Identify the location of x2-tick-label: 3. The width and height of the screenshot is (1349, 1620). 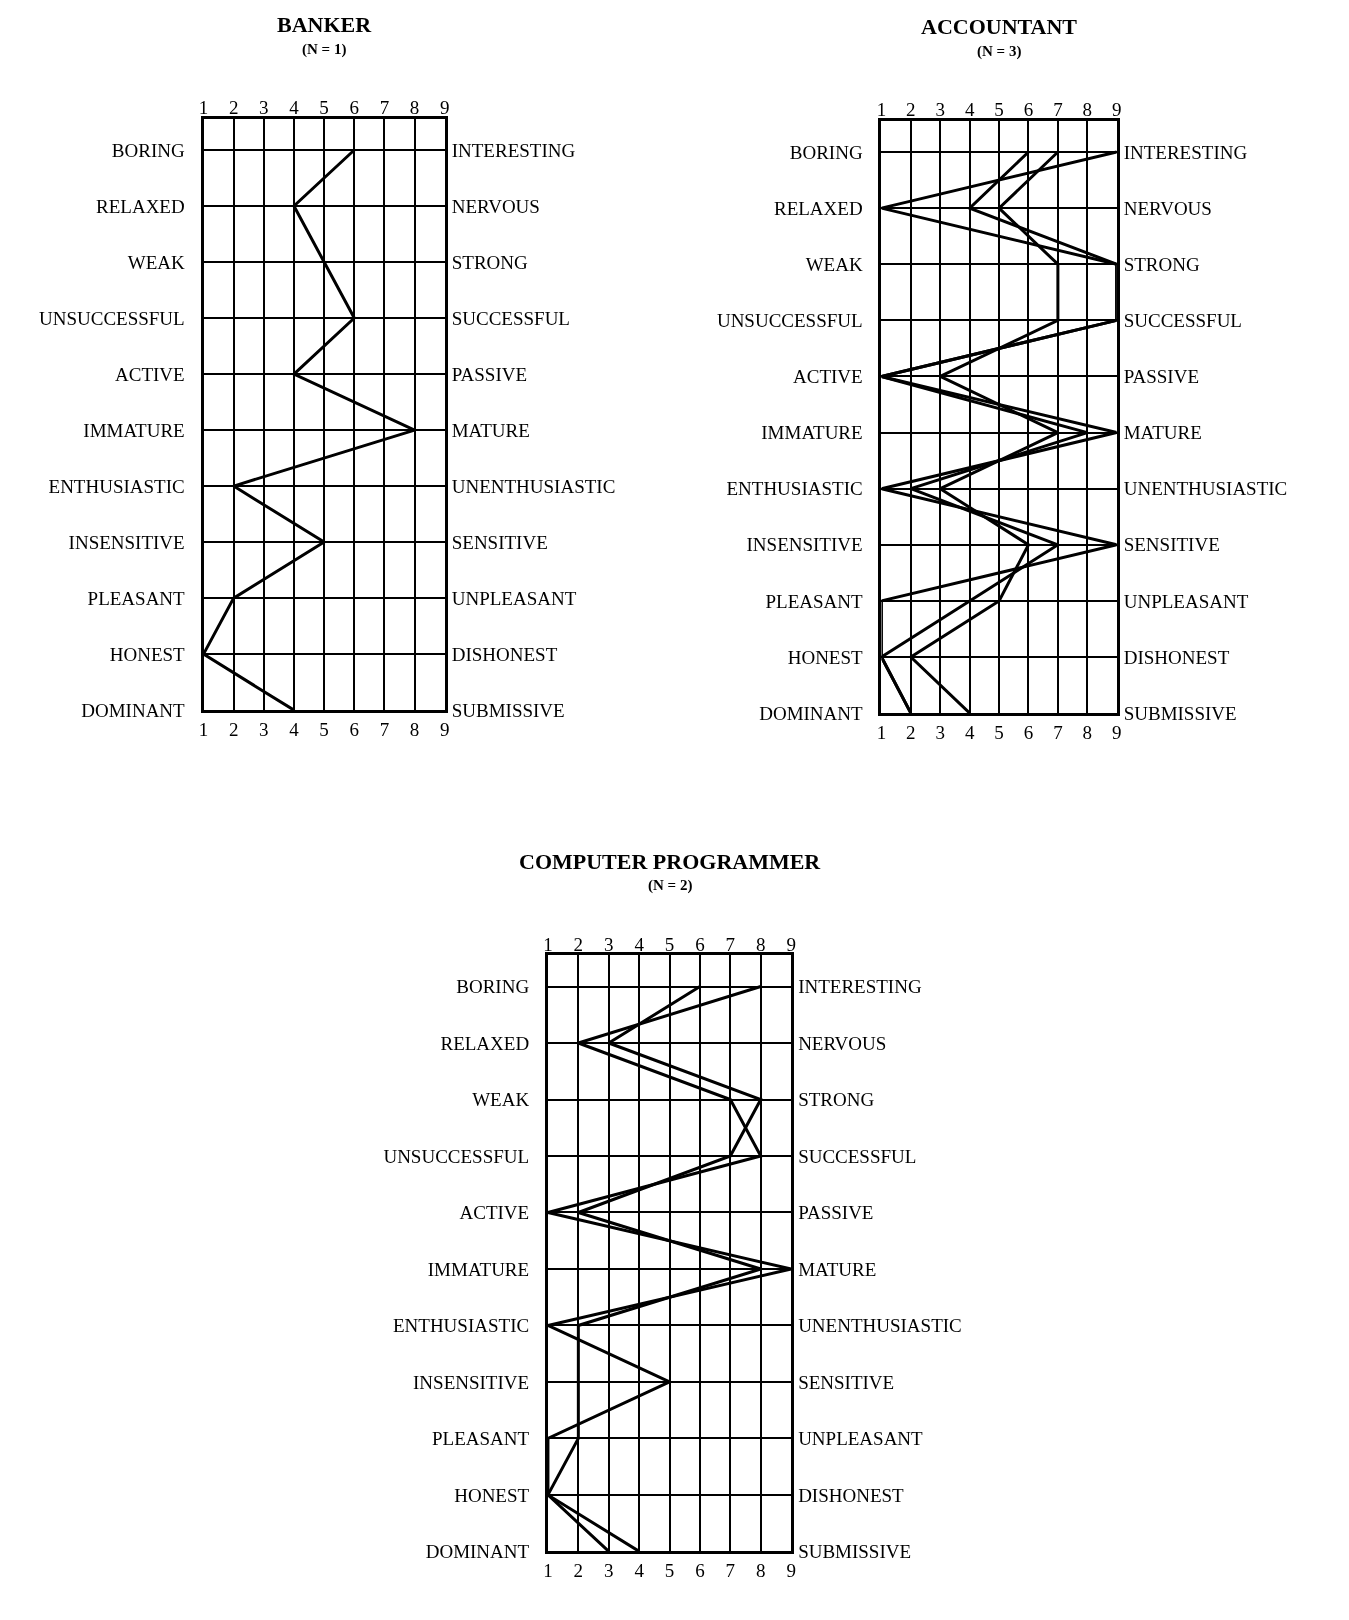
(609, 944).